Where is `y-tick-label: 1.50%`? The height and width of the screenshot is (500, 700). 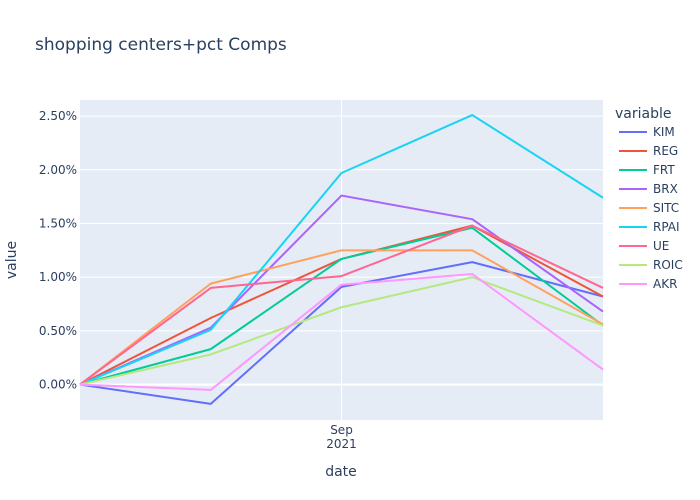 y-tick-label: 1.50% is located at coordinates (58, 223).